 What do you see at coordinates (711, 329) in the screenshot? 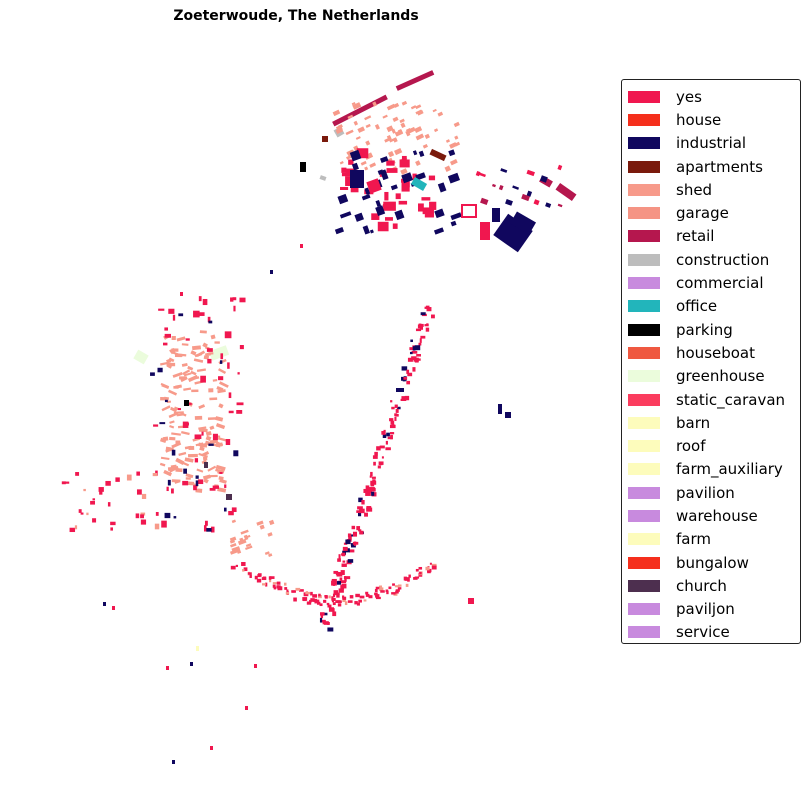
I see `legend-item: parking` at bounding box center [711, 329].